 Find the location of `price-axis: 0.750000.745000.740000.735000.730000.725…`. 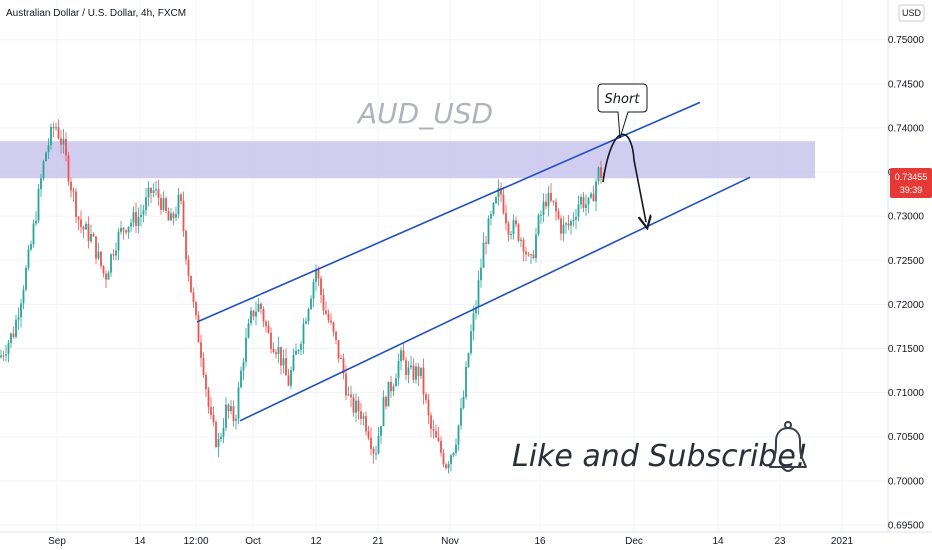

price-axis: 0.750000.745000.740000.735000.730000.725… is located at coordinates (909, 266).